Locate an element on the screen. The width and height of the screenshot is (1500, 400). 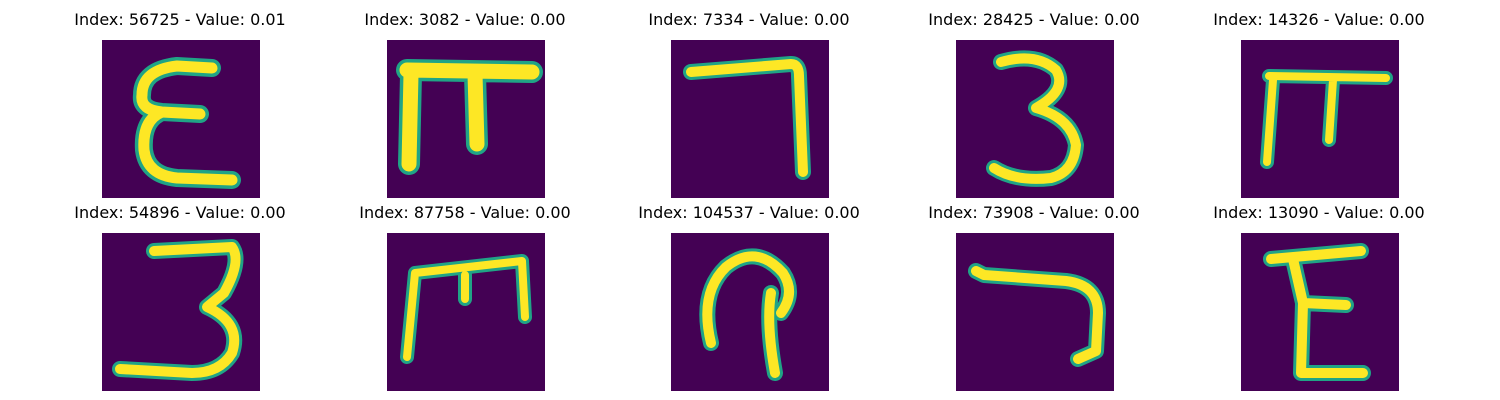
panel-8: Index: 73908 - Value: 0.00 is located at coordinates (1034, 295).